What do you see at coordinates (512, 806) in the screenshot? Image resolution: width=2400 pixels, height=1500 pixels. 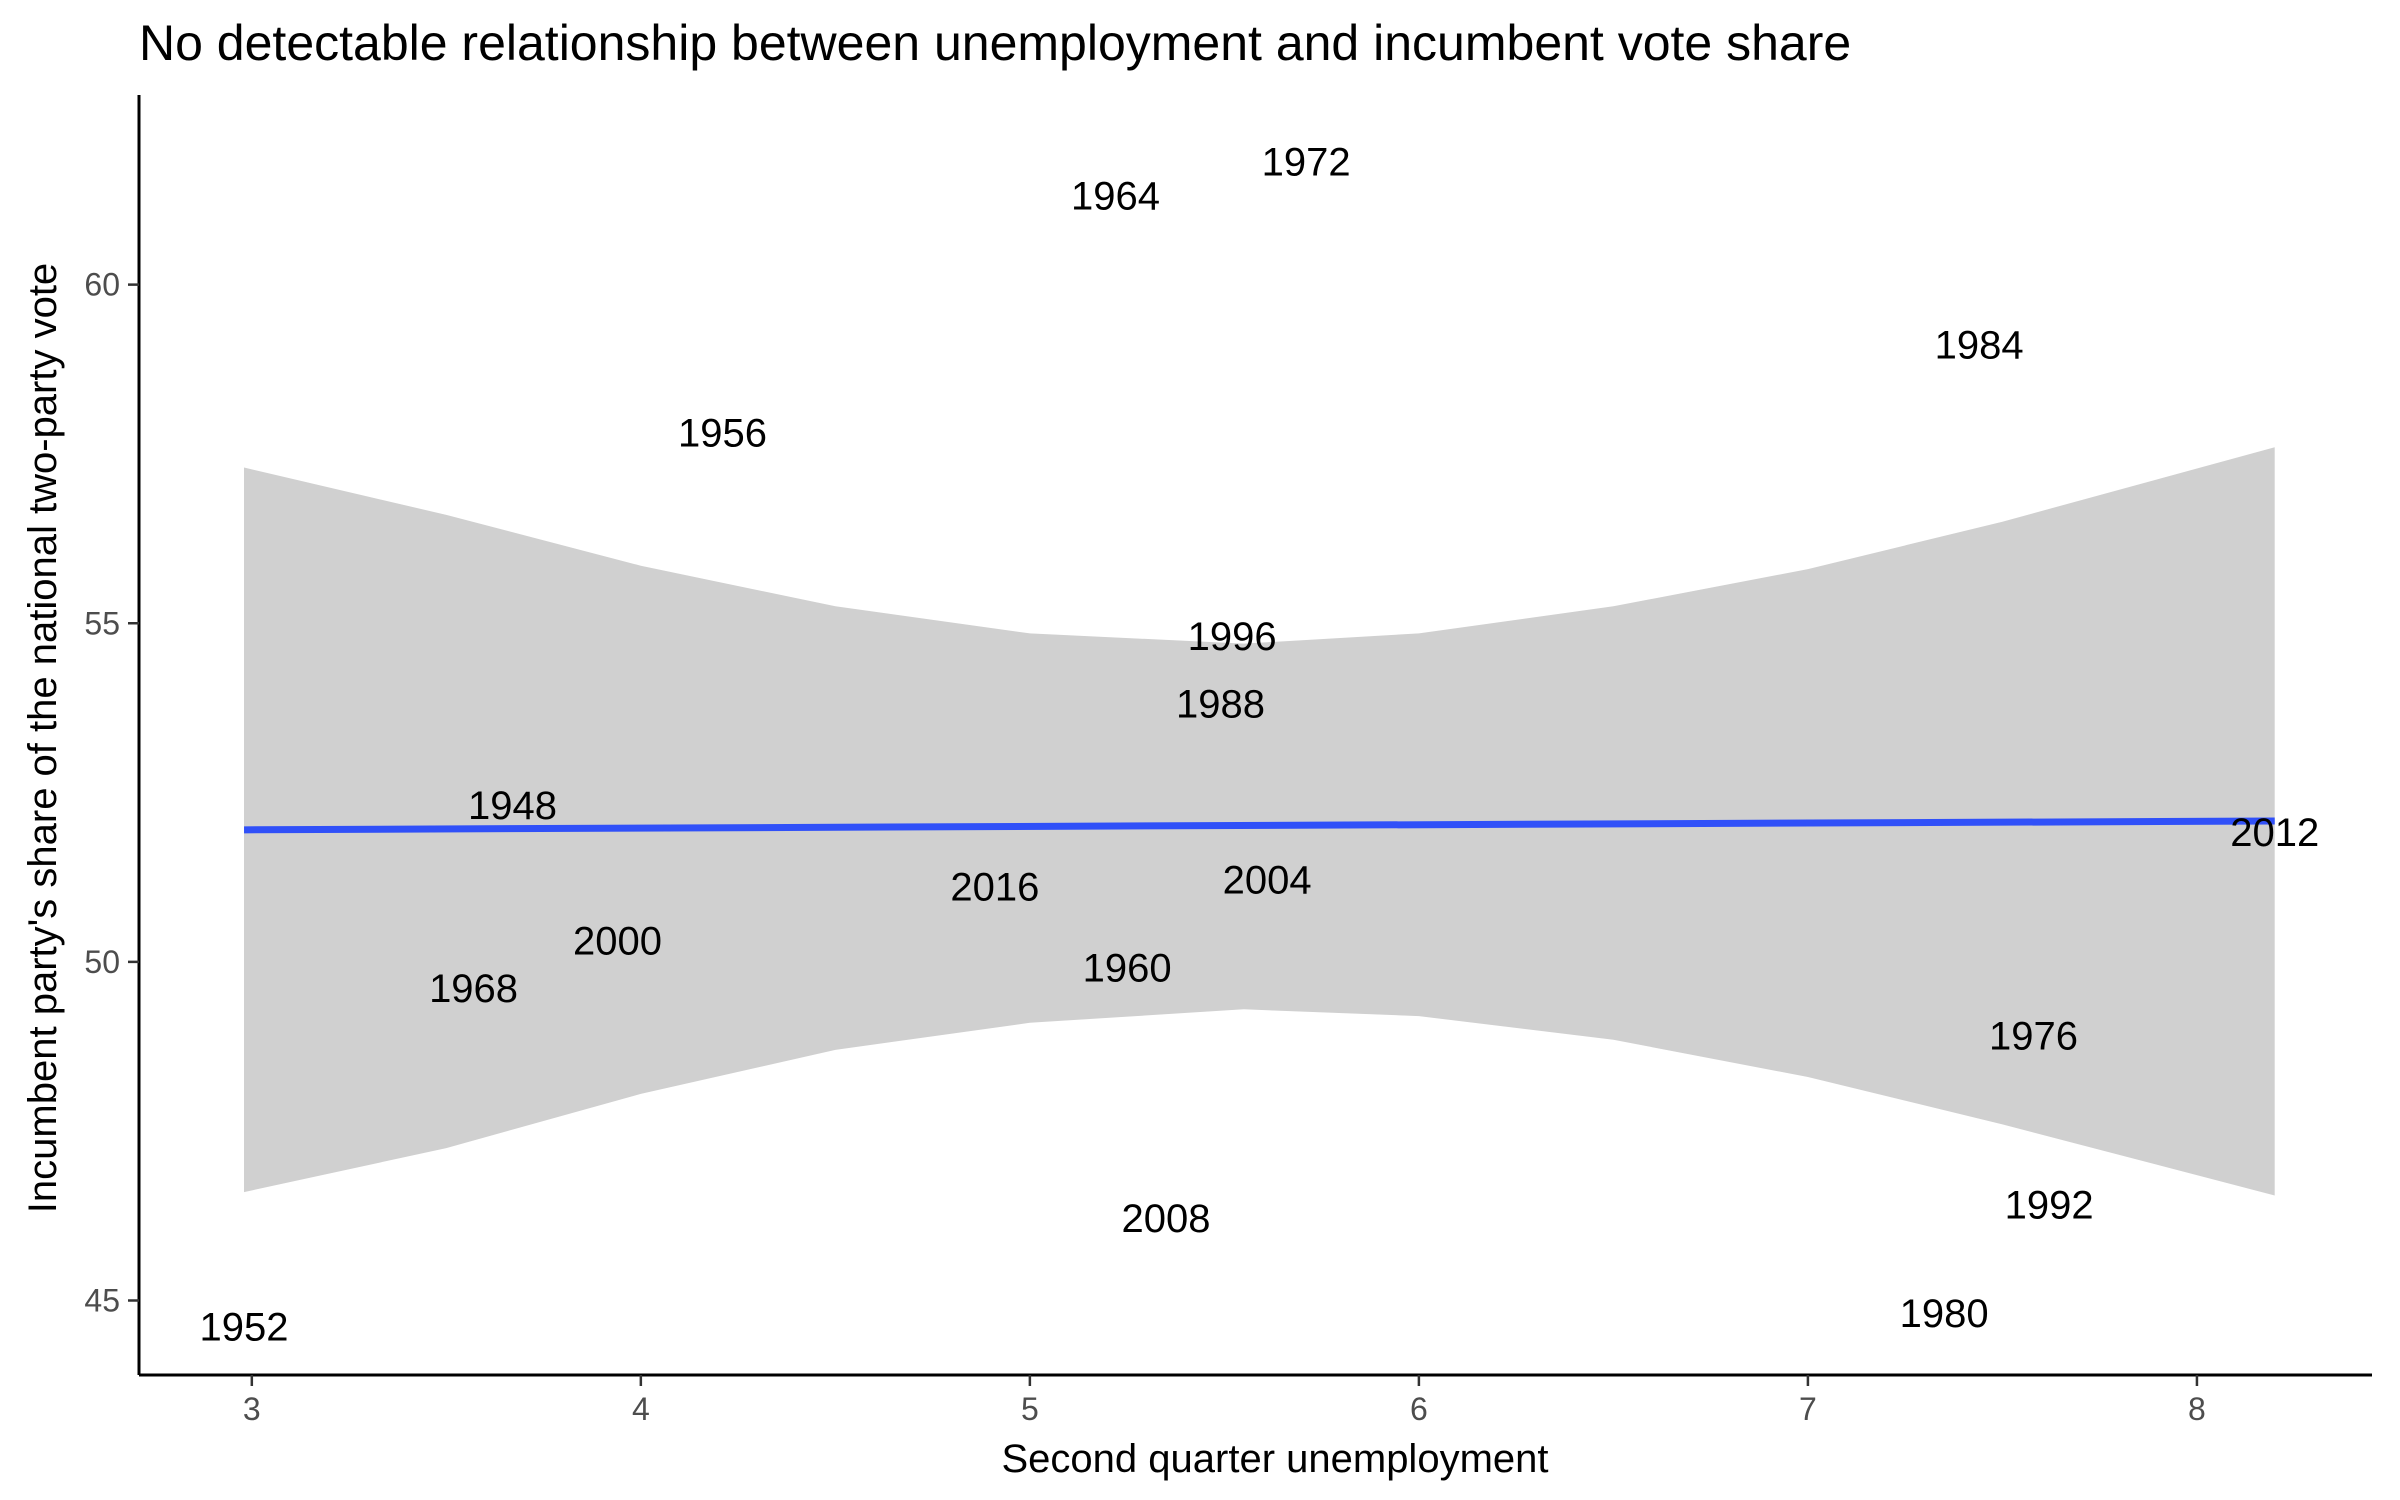 I see `point-label-1948: 1948` at bounding box center [512, 806].